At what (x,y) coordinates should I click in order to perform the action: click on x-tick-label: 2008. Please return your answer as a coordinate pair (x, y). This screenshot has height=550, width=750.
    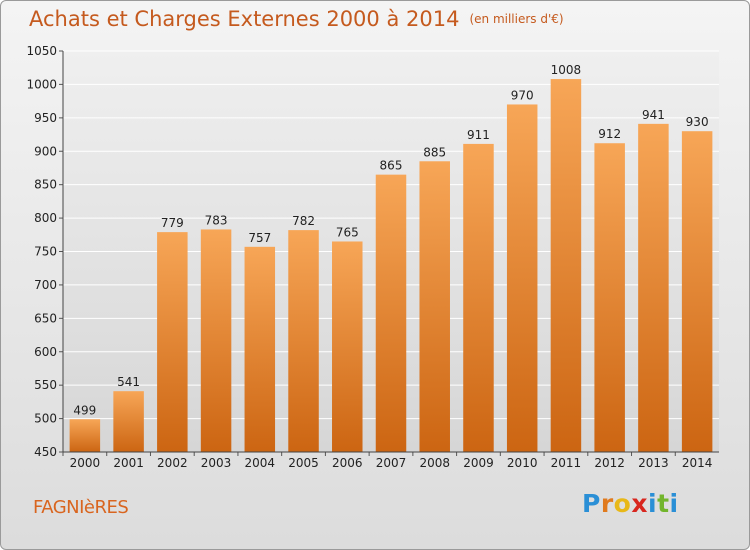
    Looking at the image, I should click on (434, 463).